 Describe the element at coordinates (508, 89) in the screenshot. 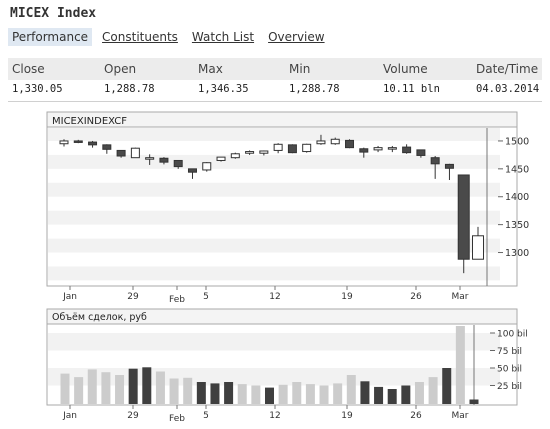

I see `value-datetime: 04.03.2014` at that location.